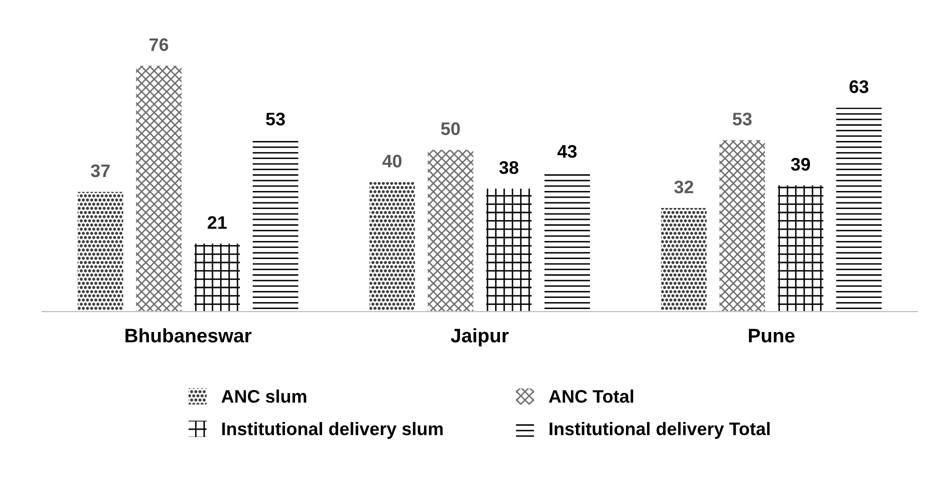 The height and width of the screenshot is (483, 936). What do you see at coordinates (392, 161) in the screenshot?
I see `data-label: 40` at bounding box center [392, 161].